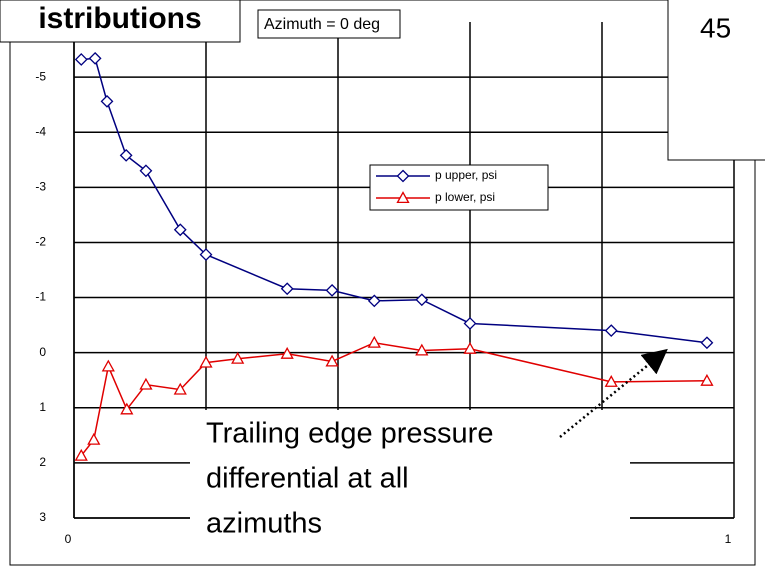  I want to click on title-box, so click(120, 21).